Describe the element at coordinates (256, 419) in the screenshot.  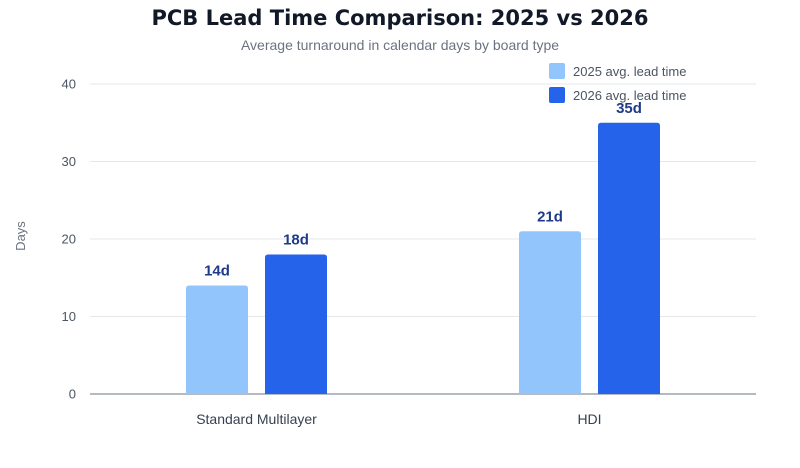
I see `x-category-label: Standard Multilayer` at that location.